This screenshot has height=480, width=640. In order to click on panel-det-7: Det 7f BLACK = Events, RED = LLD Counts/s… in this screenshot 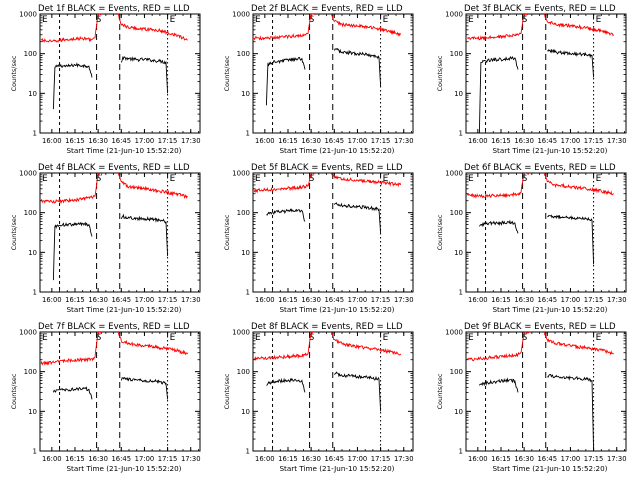, I will do `click(105, 397)`.